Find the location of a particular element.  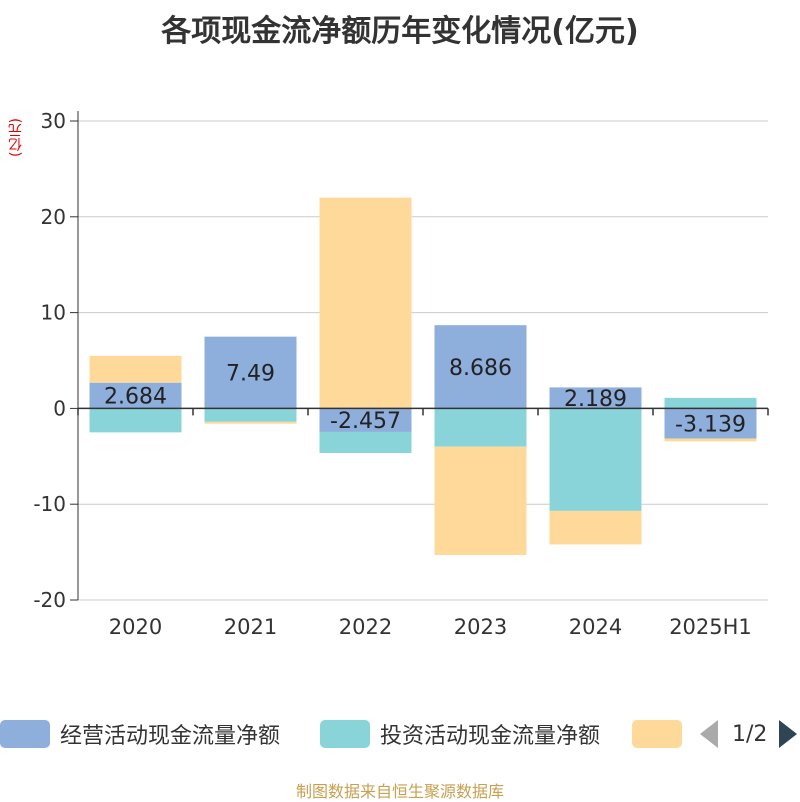

legend-item-operating: 经营活动现金流量净额 is located at coordinates (140, 734).